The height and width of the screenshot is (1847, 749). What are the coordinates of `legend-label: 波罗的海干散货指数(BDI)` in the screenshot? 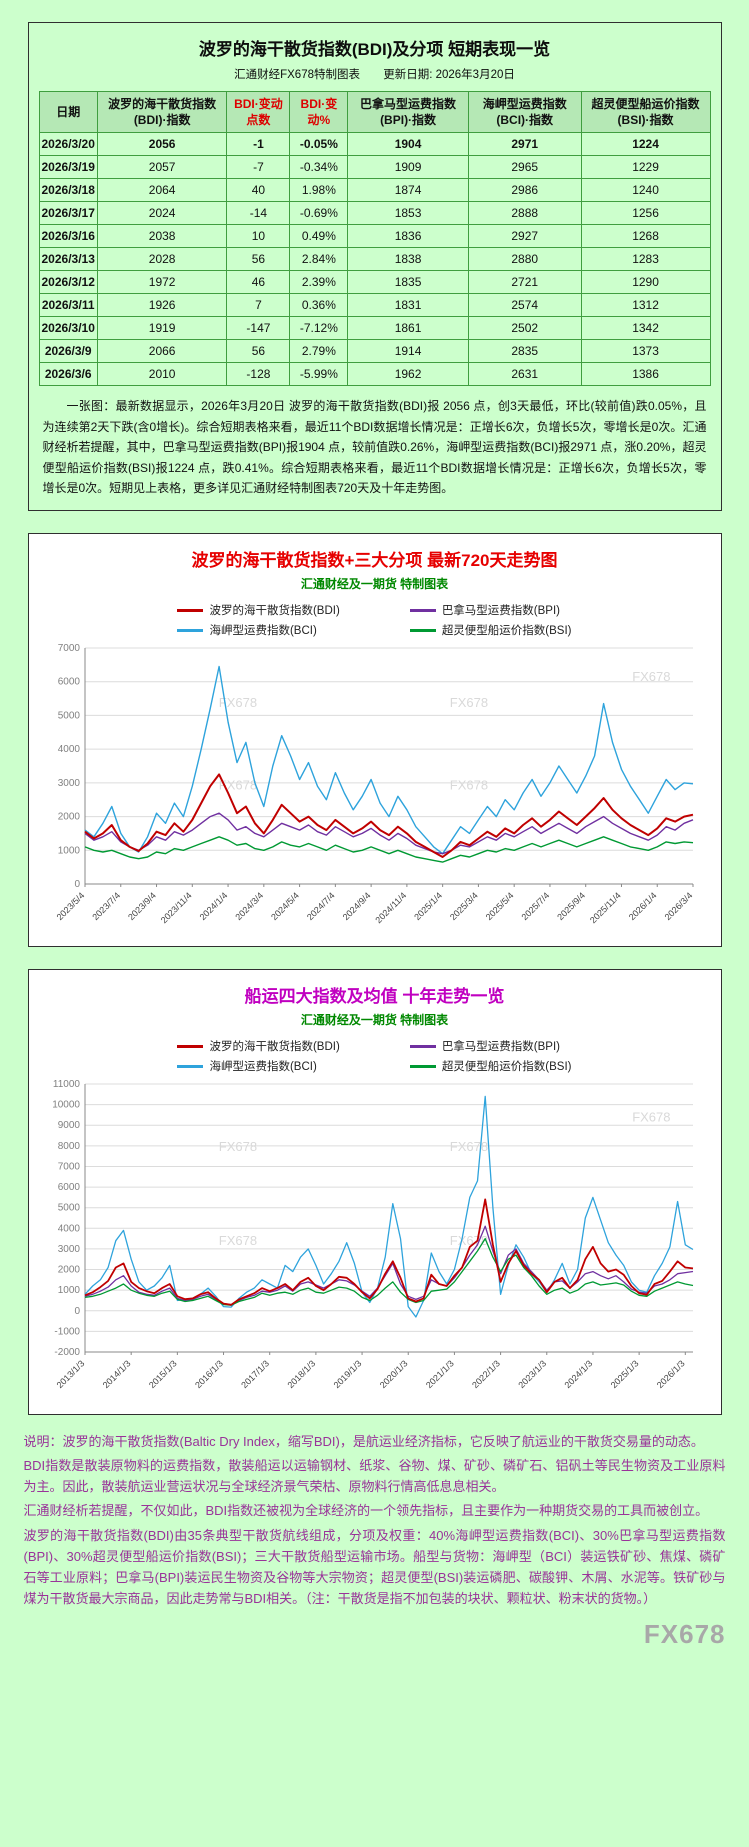 It's located at (274, 611).